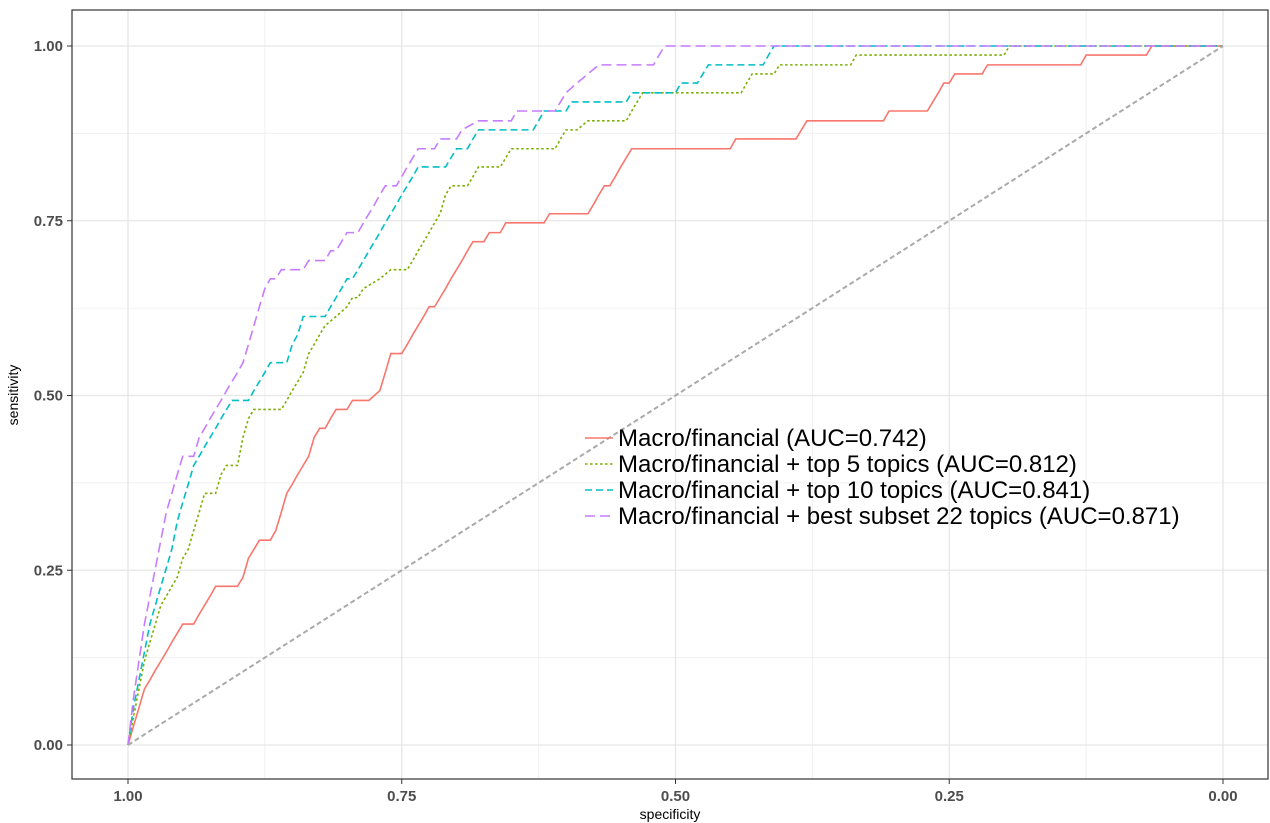 The width and height of the screenshot is (1270, 823). Describe the element at coordinates (13, 395) in the screenshot. I see `y-axis-title: sensitivity` at that location.